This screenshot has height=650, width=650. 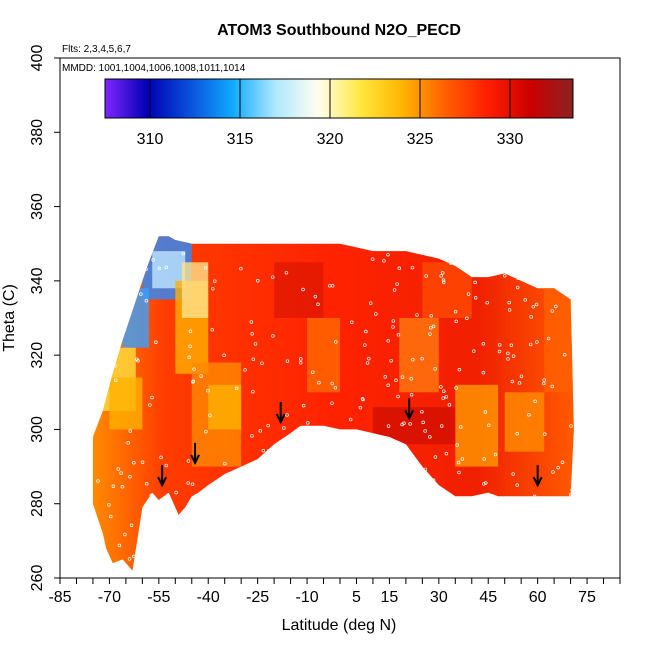 I want to click on x-tick-label: 30, so click(x=439, y=597).